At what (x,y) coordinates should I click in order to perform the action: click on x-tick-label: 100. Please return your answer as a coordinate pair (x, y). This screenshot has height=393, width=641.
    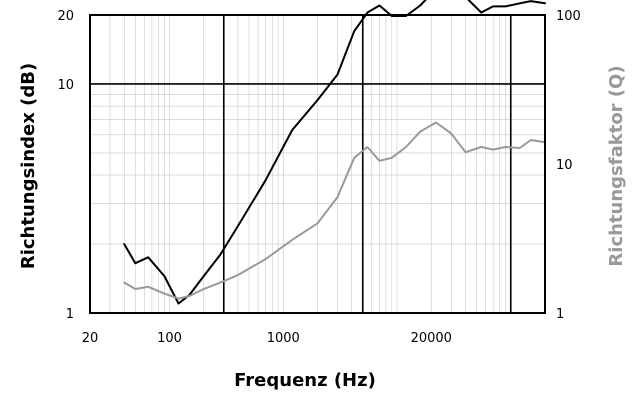
    Looking at the image, I should click on (169, 338).